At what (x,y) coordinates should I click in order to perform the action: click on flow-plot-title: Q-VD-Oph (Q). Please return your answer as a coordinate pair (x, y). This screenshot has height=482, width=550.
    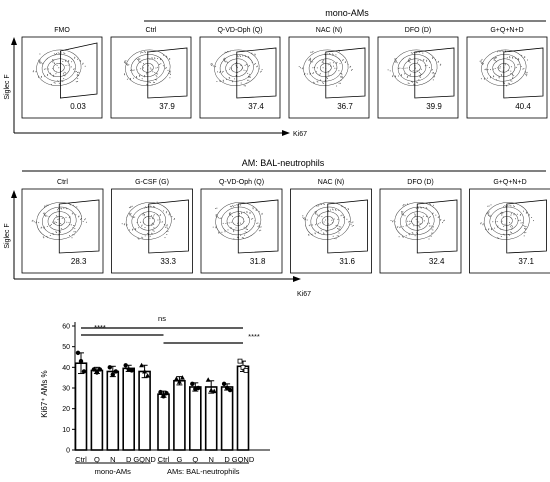
    Looking at the image, I should click on (239, 30).